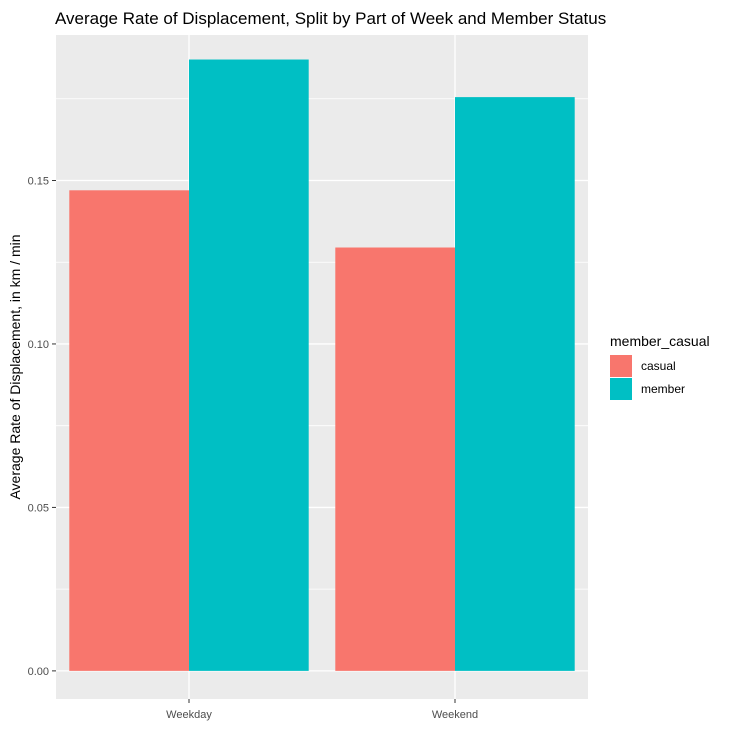 The width and height of the screenshot is (731, 750). I want to click on y-tick-label: 0.10, so click(38, 345).